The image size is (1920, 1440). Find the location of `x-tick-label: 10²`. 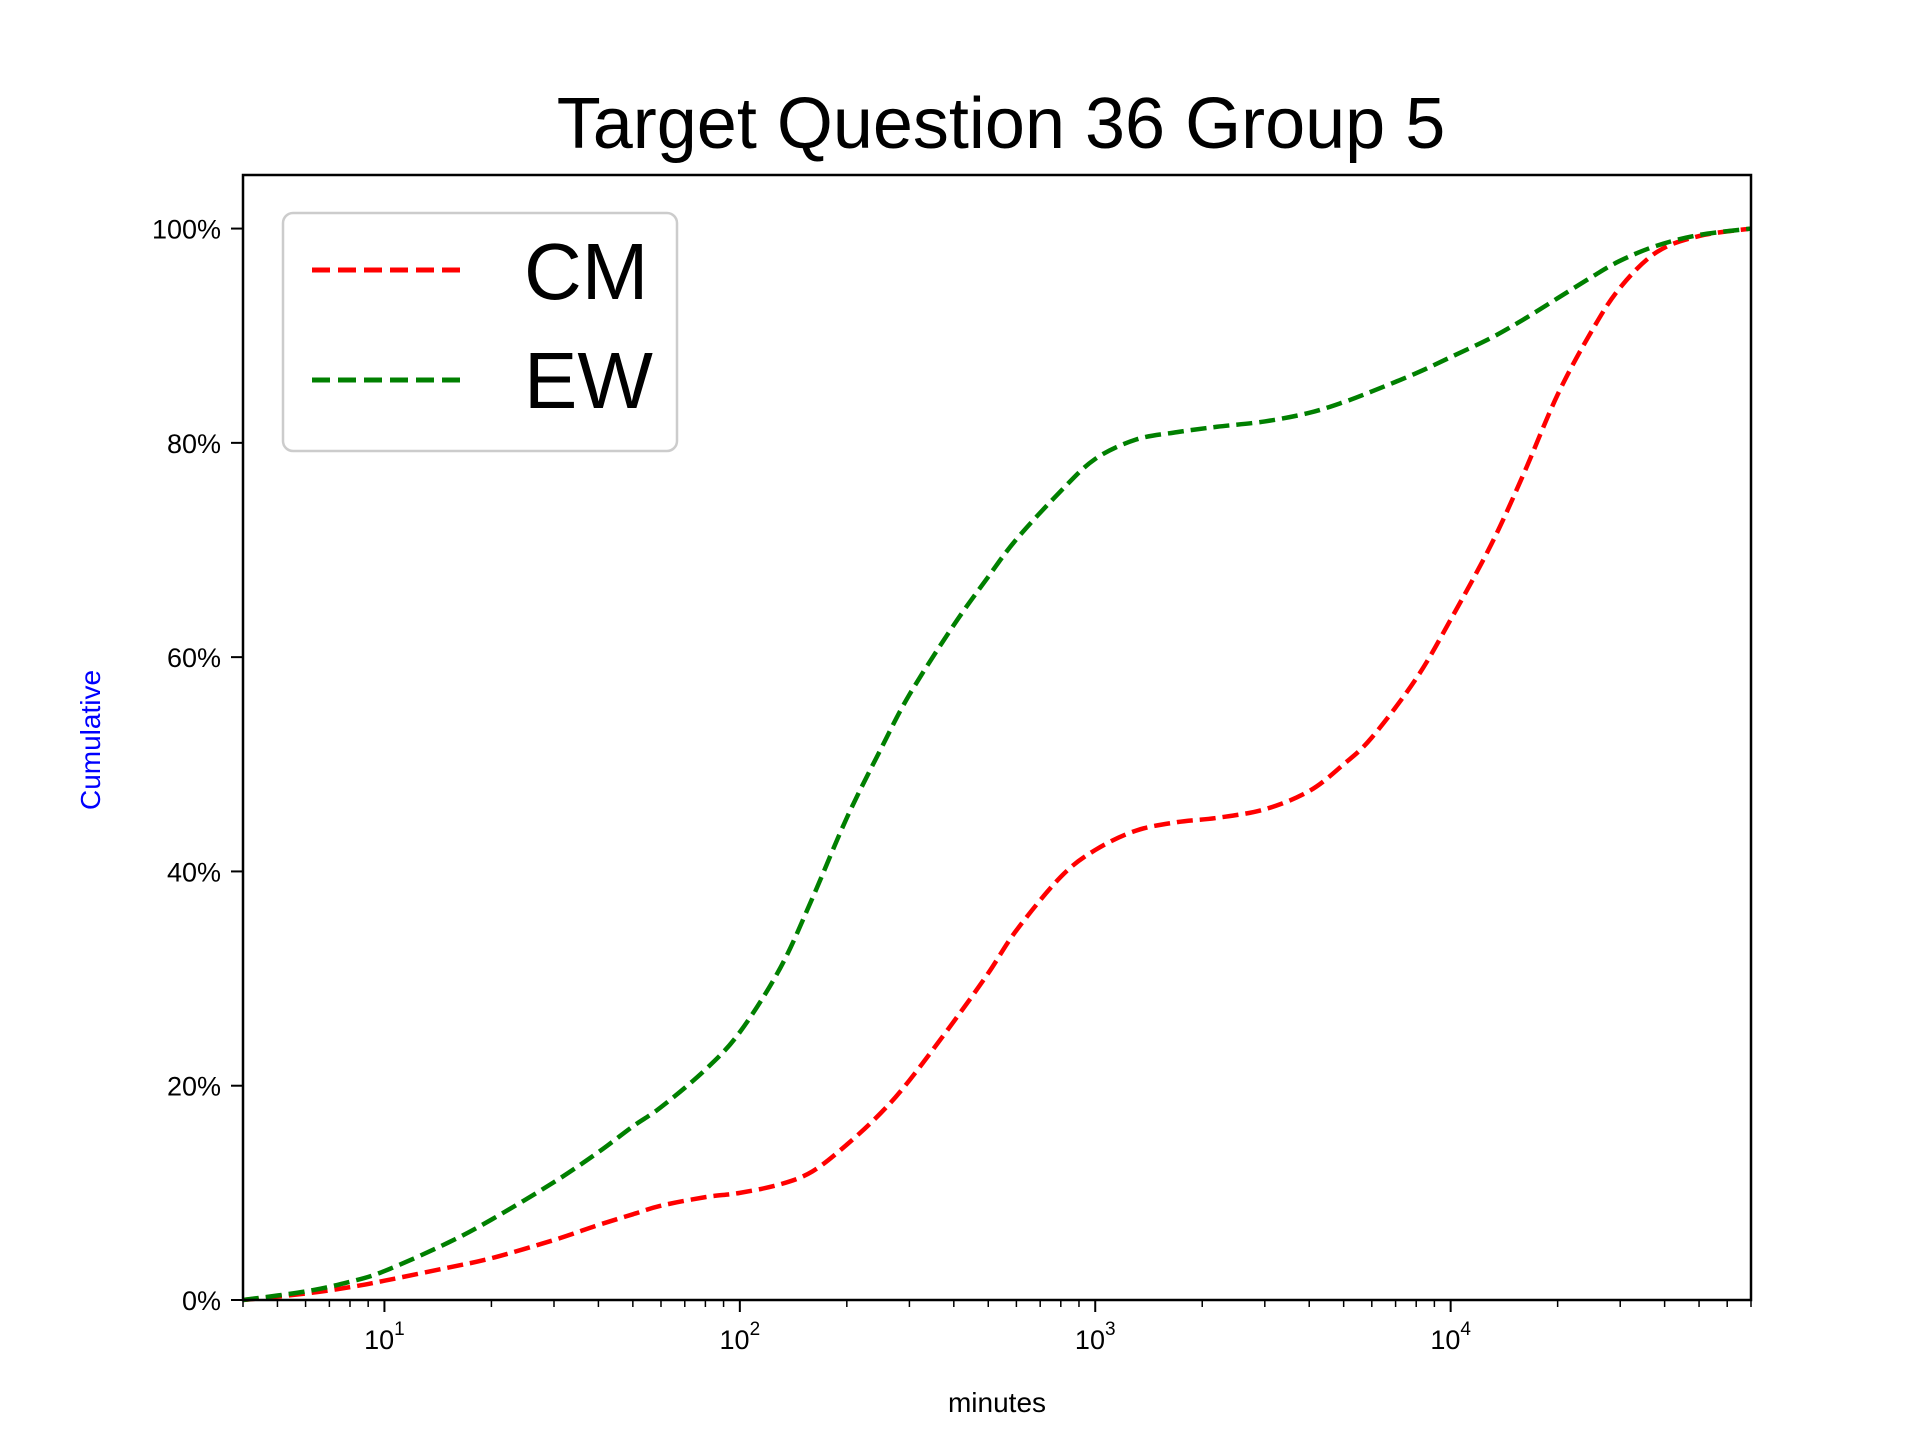

x-tick-label: 10² is located at coordinates (740, 1337).